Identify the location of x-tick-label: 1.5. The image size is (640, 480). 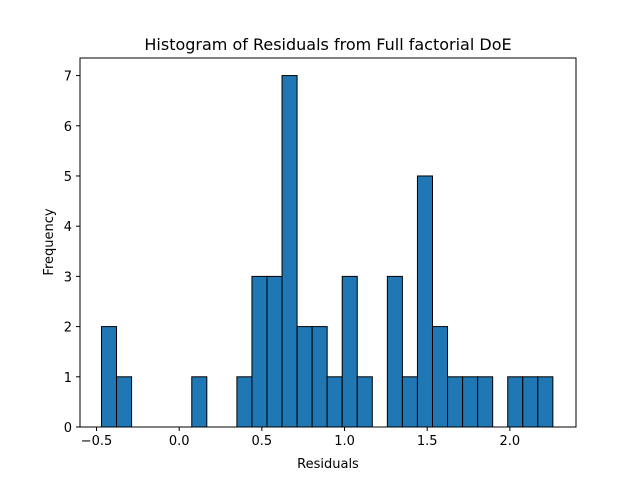
(427, 441).